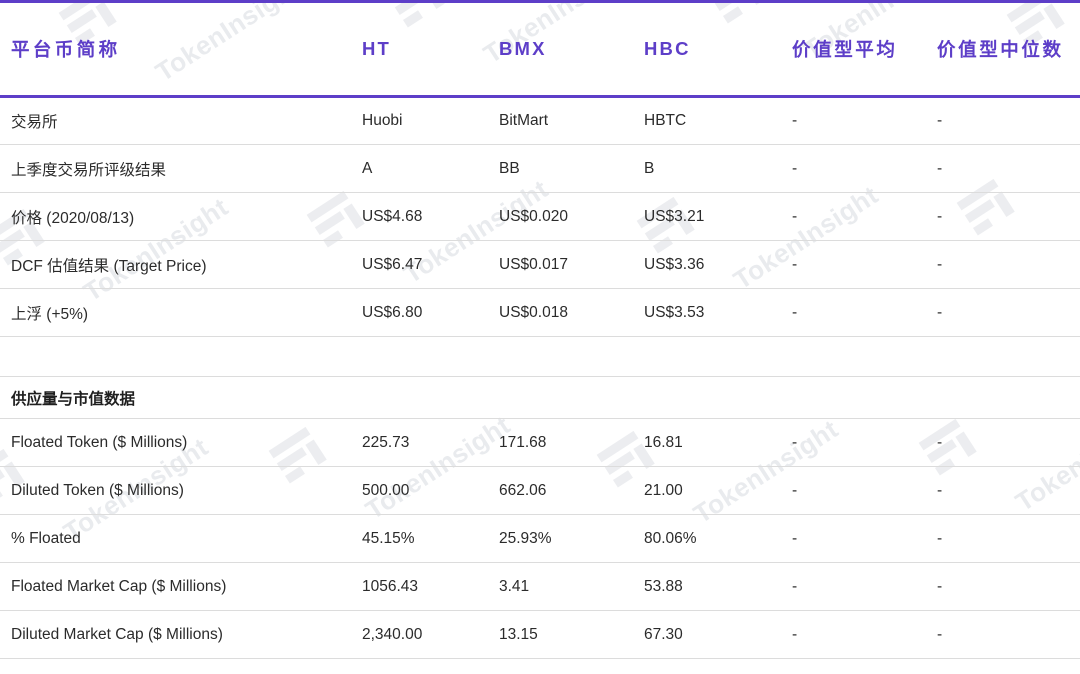 Image resolution: width=1080 pixels, height=674 pixels. I want to click on cell-bmx: 171.68, so click(569, 442).